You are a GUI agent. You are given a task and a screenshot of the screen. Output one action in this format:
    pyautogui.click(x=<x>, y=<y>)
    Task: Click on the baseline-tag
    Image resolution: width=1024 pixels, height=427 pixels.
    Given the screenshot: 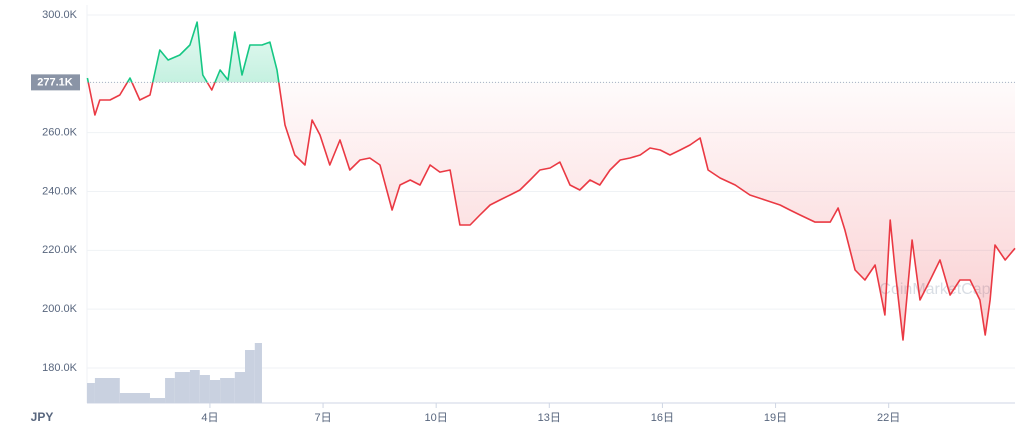 What is the action you would take?
    pyautogui.click(x=55, y=82)
    